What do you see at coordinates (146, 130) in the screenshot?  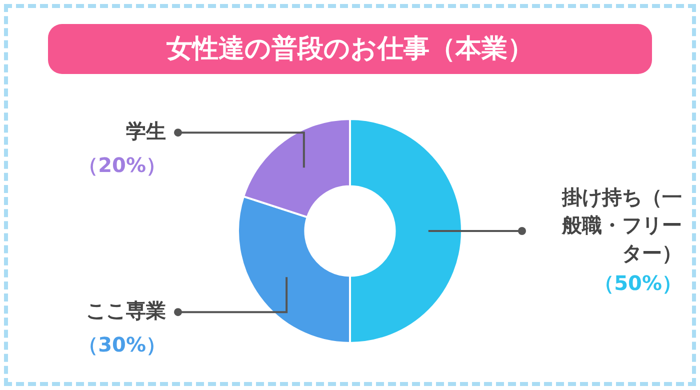 I see `slice-label: 学生` at bounding box center [146, 130].